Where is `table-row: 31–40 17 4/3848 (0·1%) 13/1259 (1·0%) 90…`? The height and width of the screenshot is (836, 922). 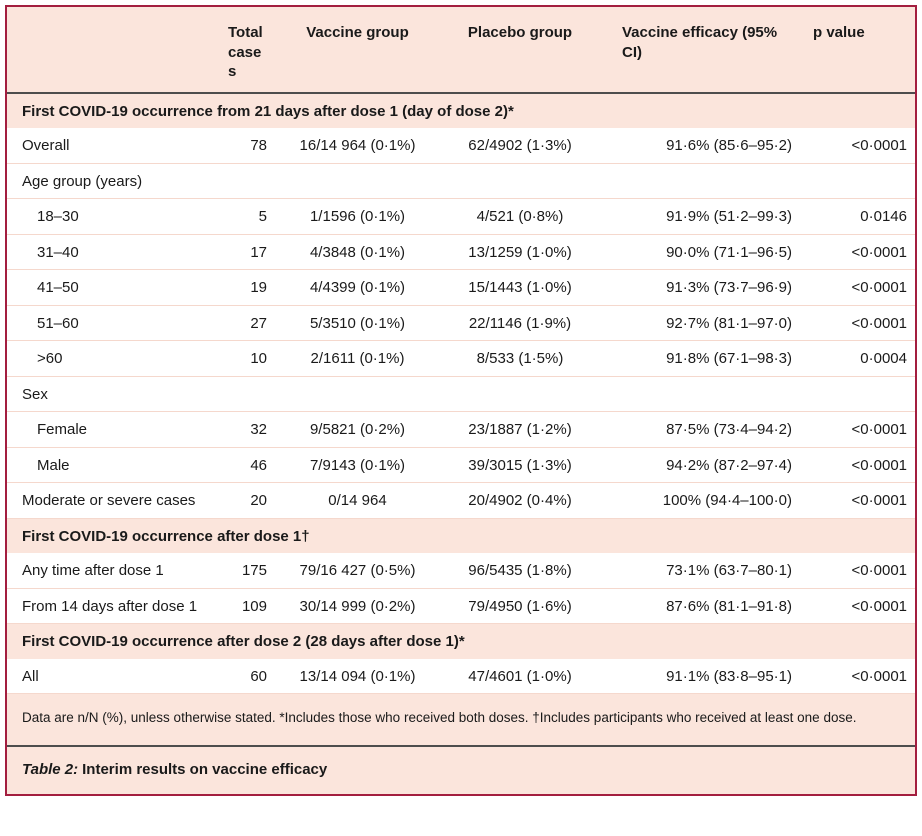 table-row: 31–40 17 4/3848 (0·1%) 13/1259 (1·0%) 90… is located at coordinates (461, 252).